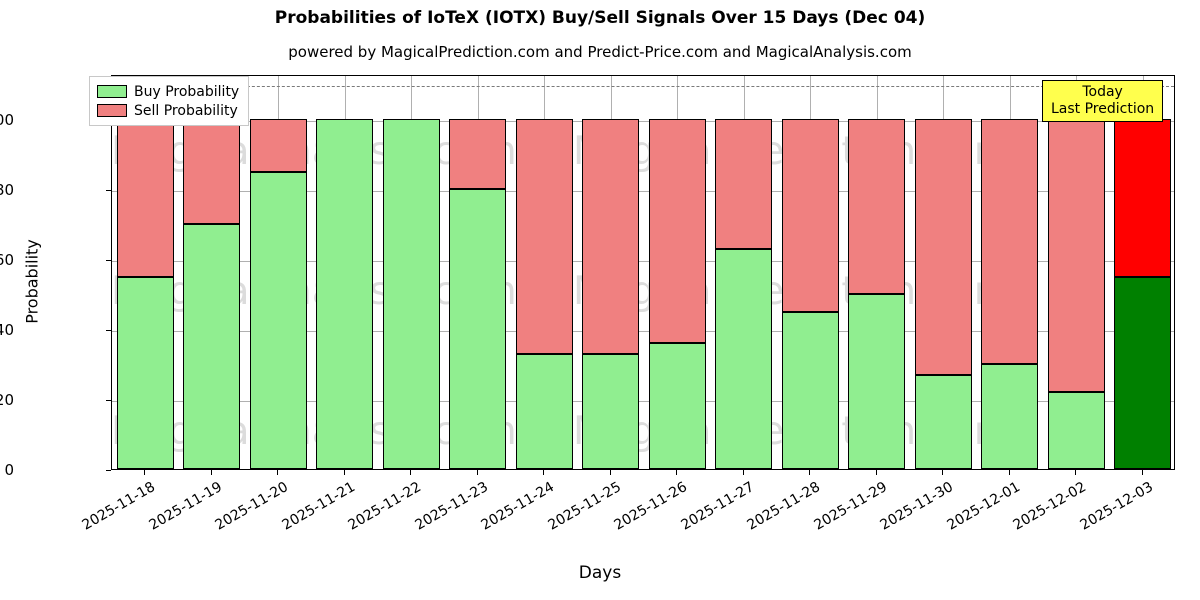 This screenshot has height=600, width=1200. Describe the element at coordinates (600, 573) in the screenshot. I see `x-axis-label: Days` at that location.